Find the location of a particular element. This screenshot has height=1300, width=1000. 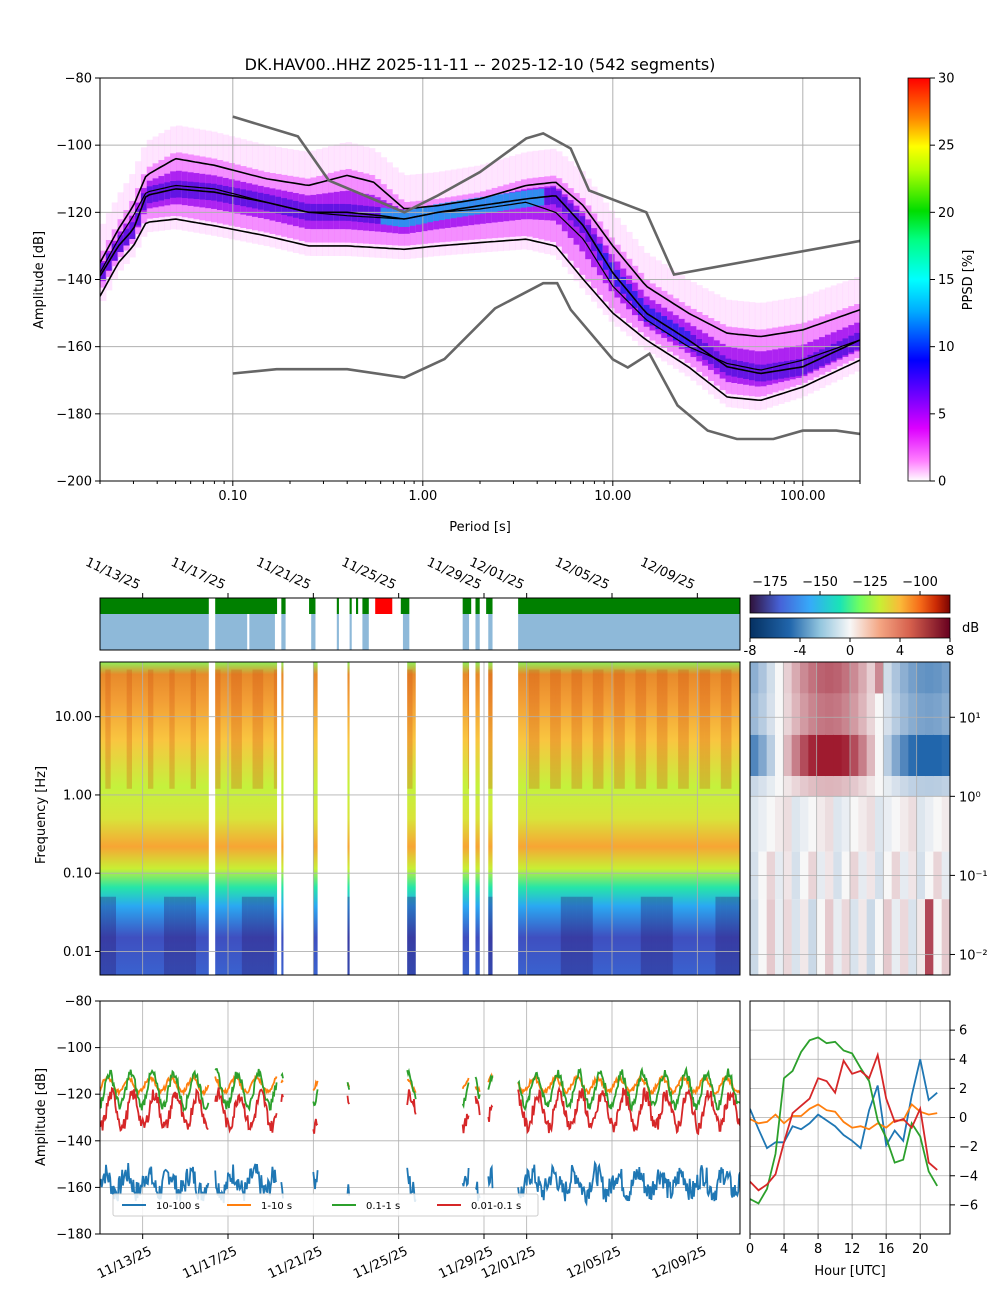

ppsd-colorbar-tick-label: 25 is located at coordinates (946, 146).